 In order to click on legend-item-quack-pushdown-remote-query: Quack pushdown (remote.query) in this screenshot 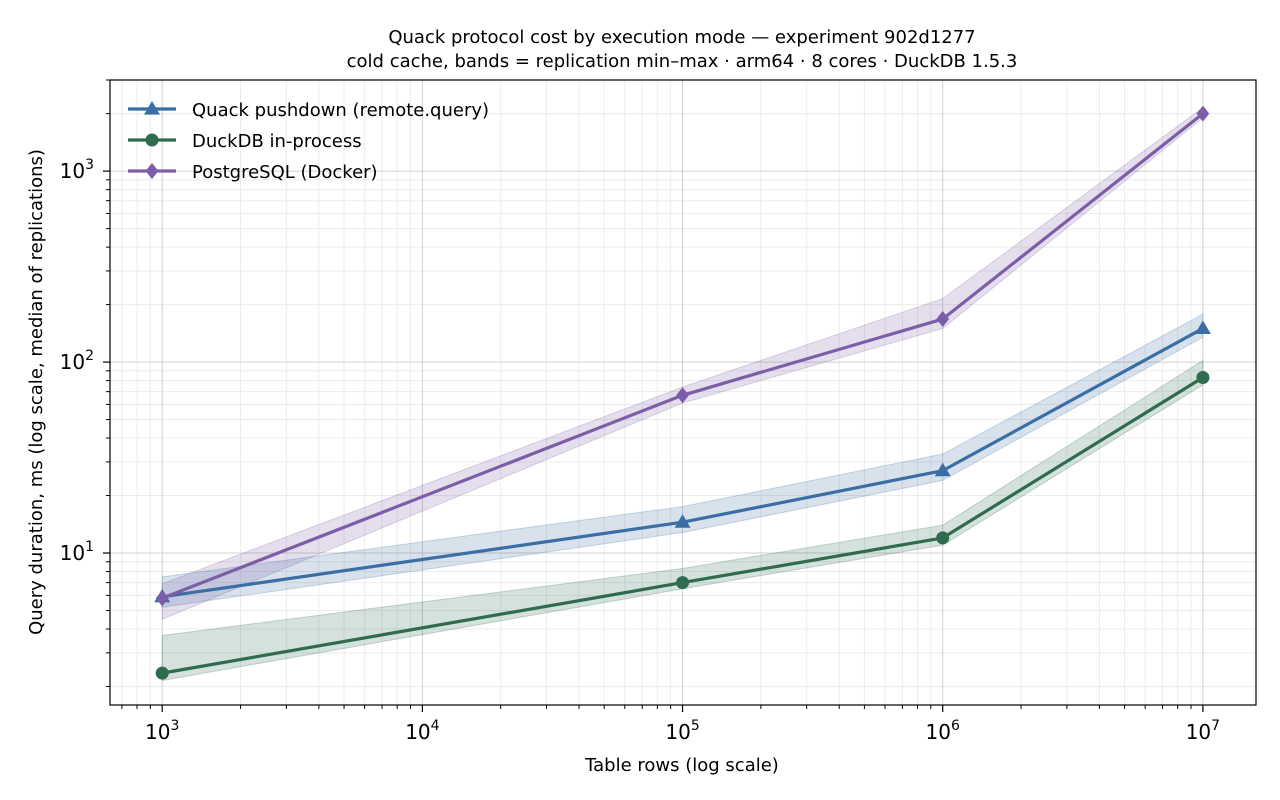, I will do `click(308, 110)`.